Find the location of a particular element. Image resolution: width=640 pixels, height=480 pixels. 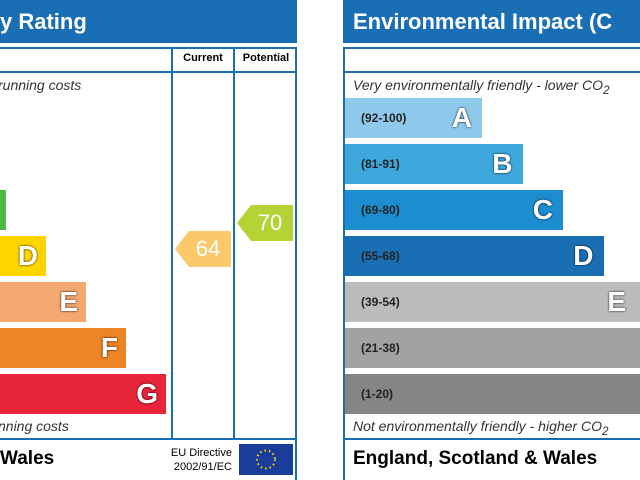

note: running costs is located at coordinates (41, 85).